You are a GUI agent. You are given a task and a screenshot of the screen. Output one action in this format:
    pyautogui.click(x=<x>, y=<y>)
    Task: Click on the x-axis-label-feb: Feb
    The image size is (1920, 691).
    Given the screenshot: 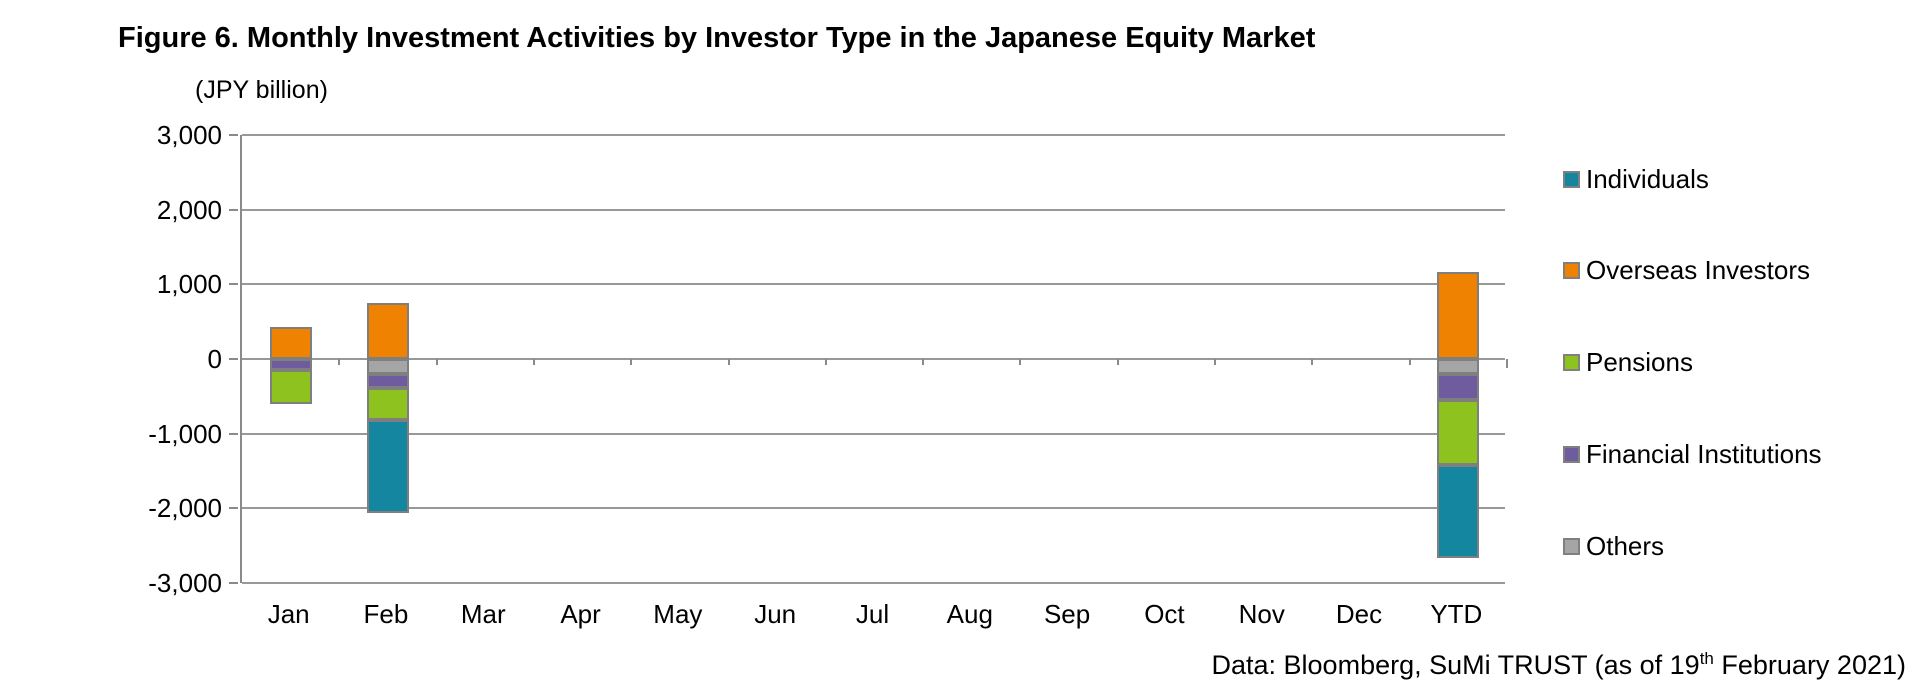 What is the action you would take?
    pyautogui.click(x=386, y=614)
    